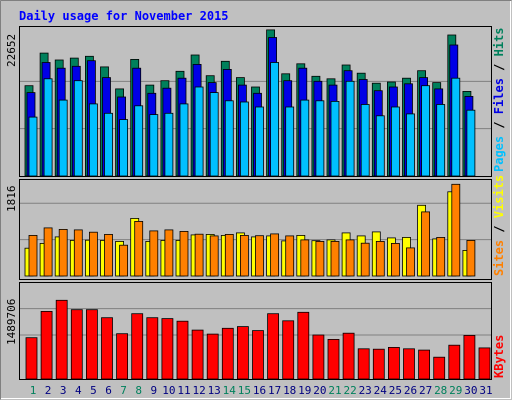 The image size is (512, 400). Describe the element at coordinates (499, 229) in the screenshot. I see `legend-sep-3: /` at that location.